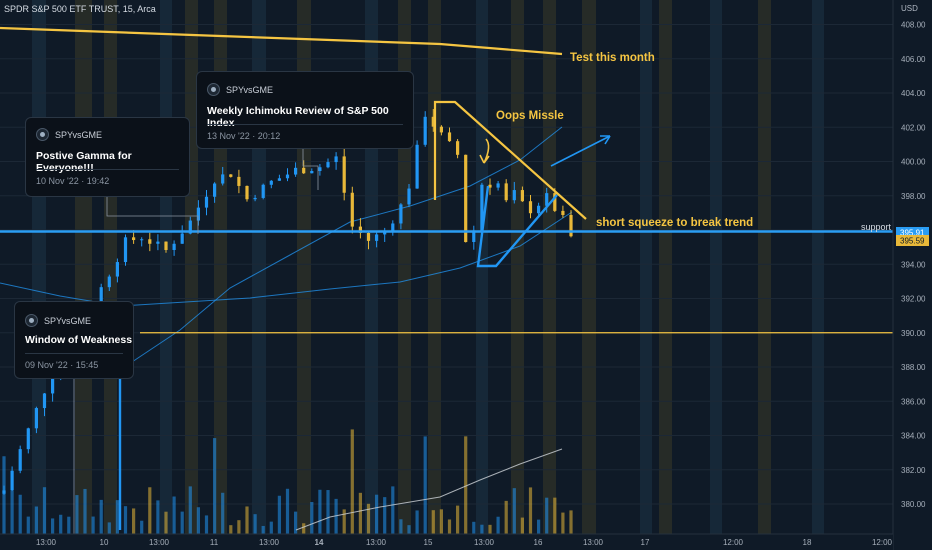  What do you see at coordinates (484, 159) in the screenshot?
I see `oops-missle-arrow-head` at bounding box center [484, 159].